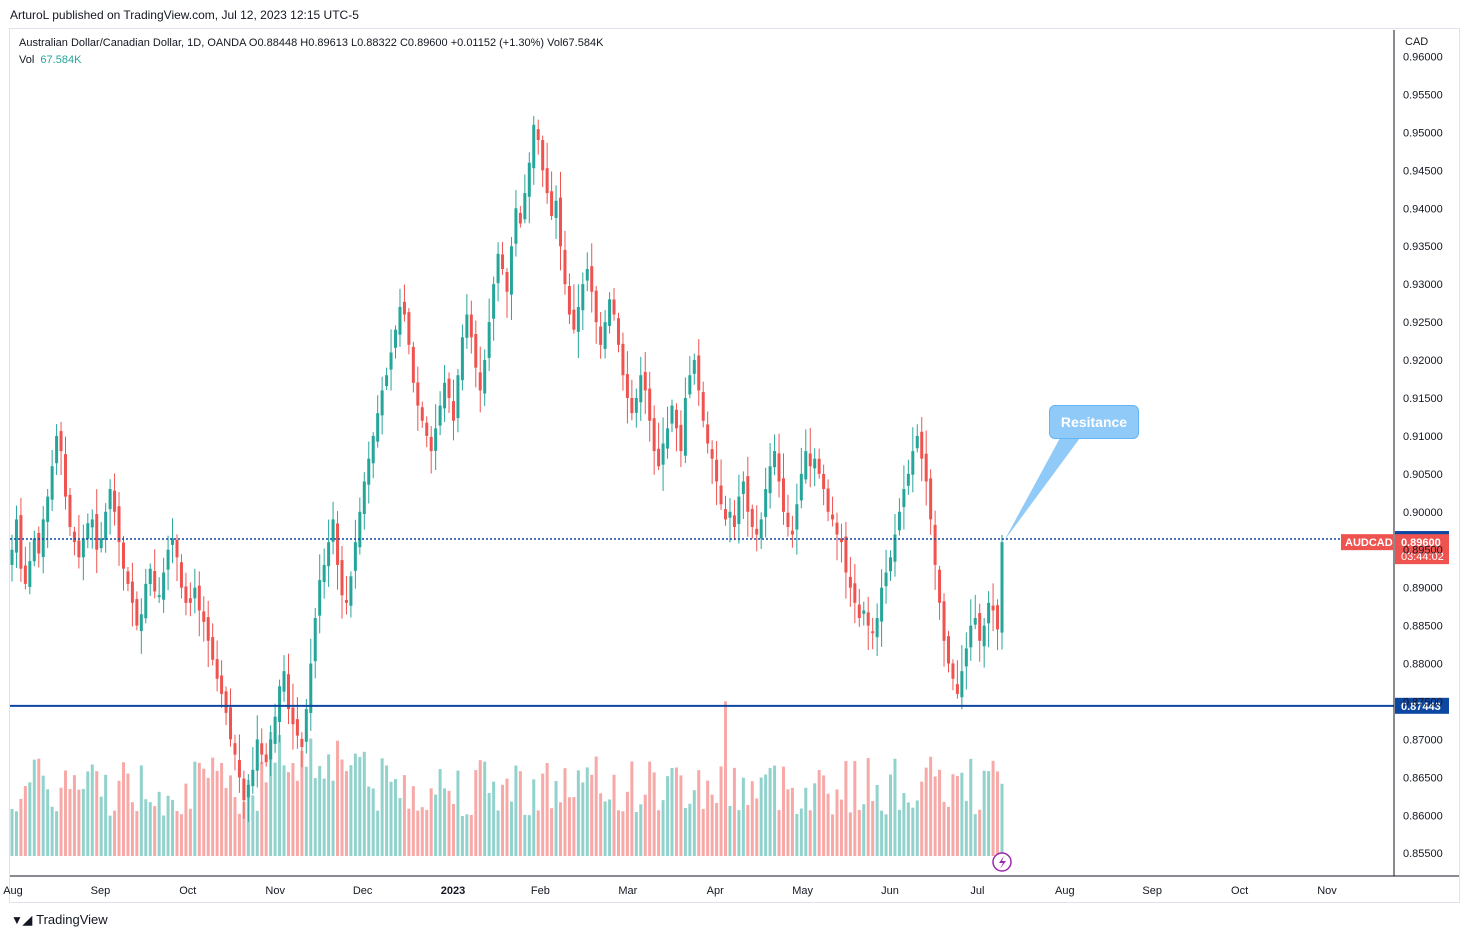  I want to click on y-tick-label: 0.92000, so click(1423, 361).